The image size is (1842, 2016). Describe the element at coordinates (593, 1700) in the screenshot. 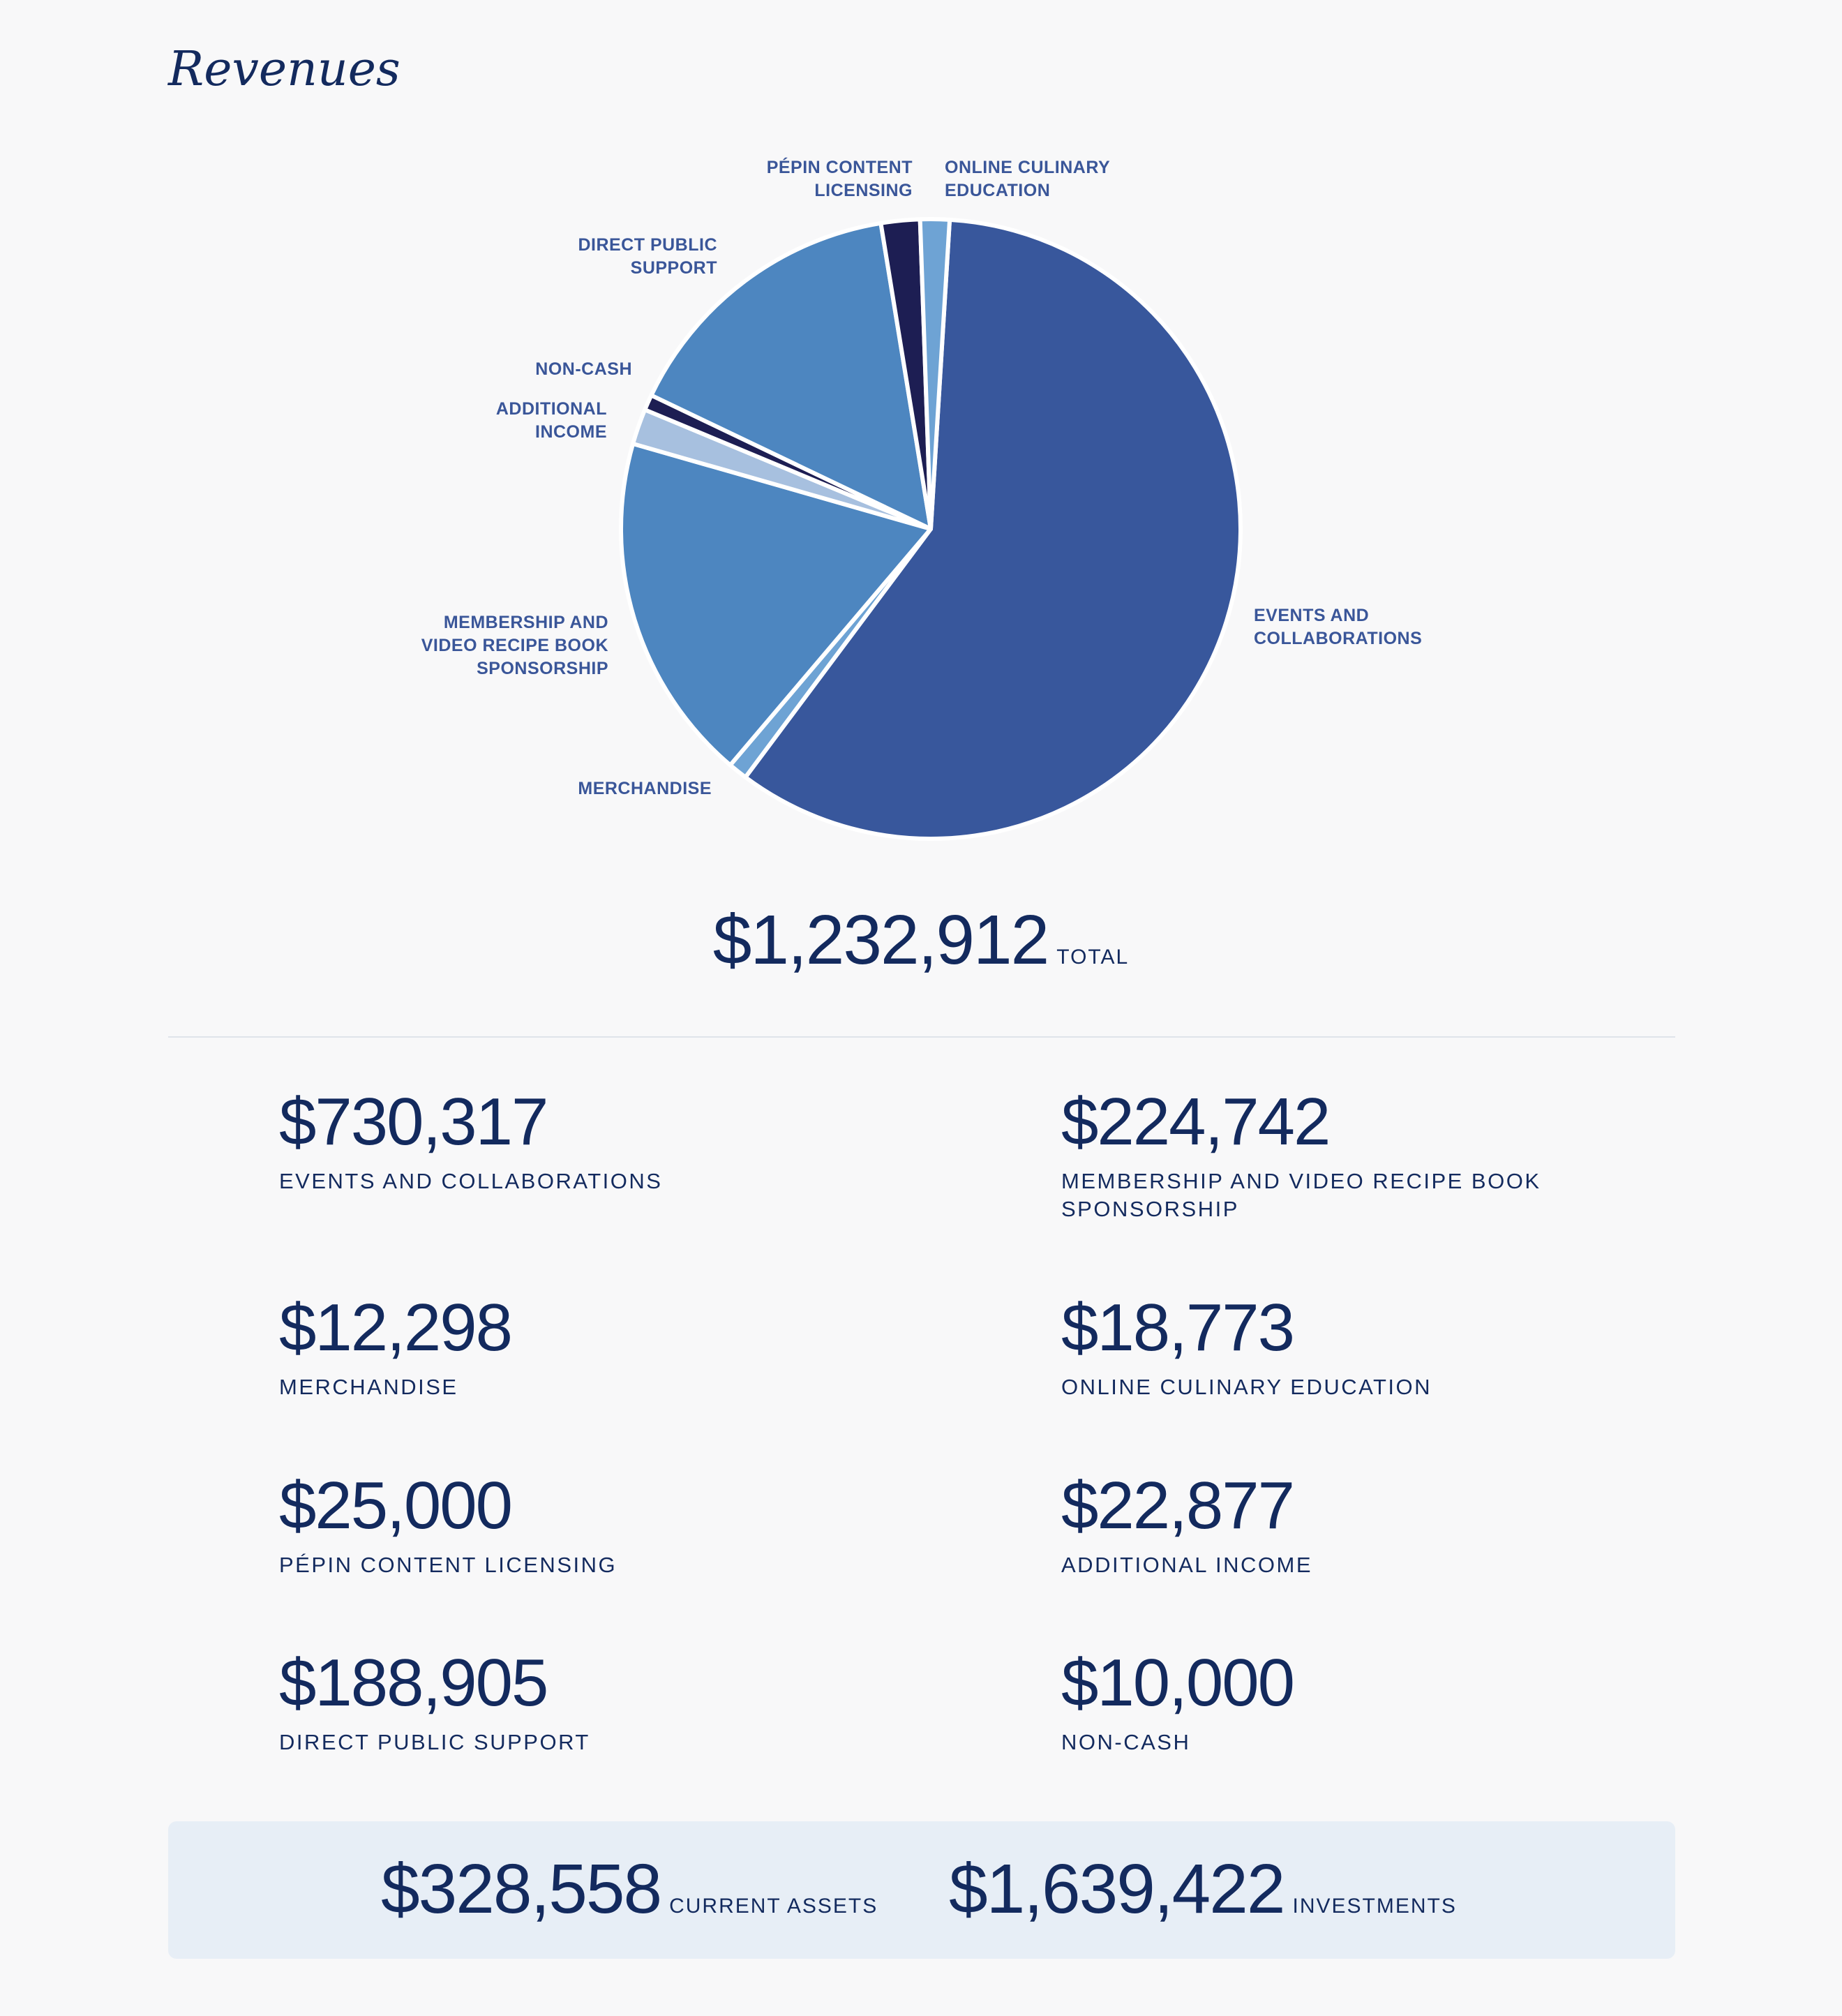

I see `revenue-item-direct-public-support: $188,905 DIRECT PUBLIC SUPPORT` at that location.